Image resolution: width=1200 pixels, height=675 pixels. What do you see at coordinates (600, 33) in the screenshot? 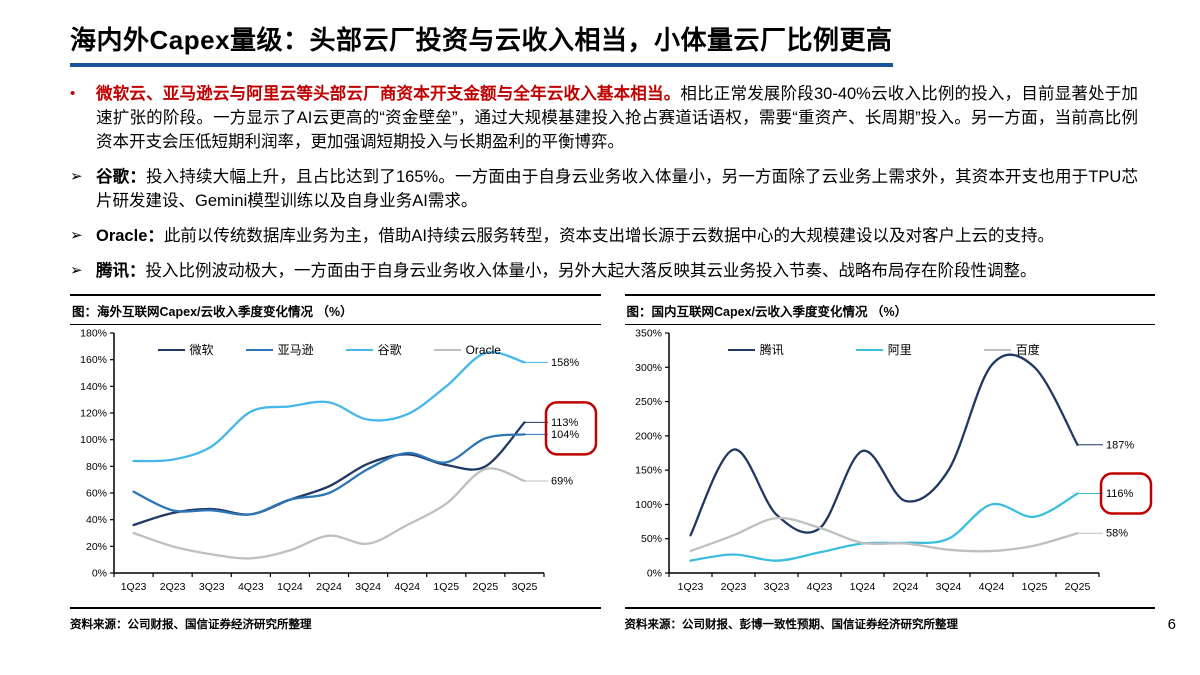
I see `slide-header: 海内外Capex量级：头部云厂投资与云收入相当，小体量云厂比例更高` at bounding box center [600, 33].